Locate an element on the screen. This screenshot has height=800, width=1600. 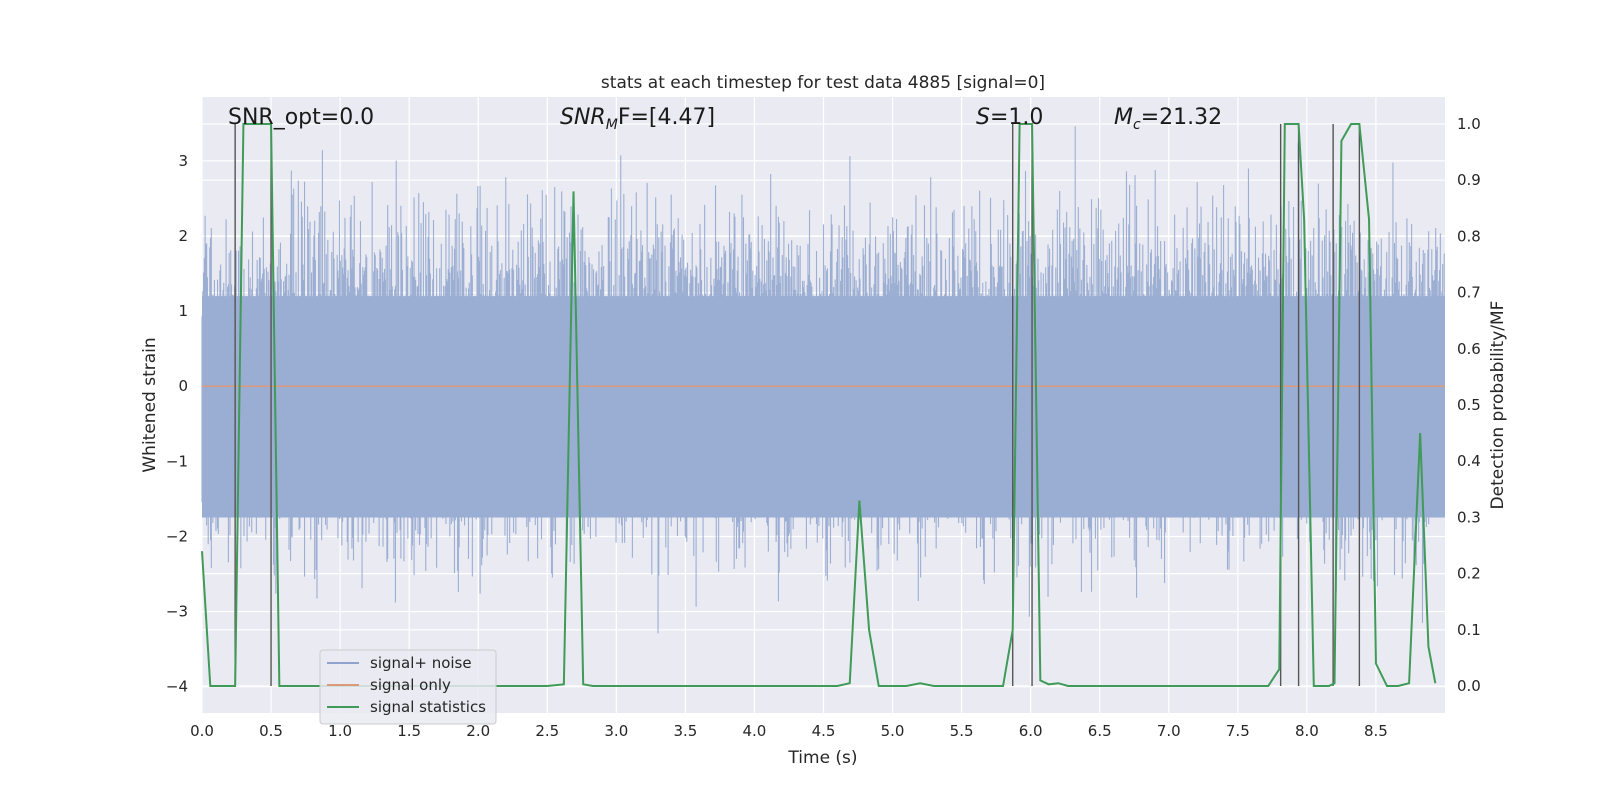
y2-axis-label: Detection probability/MF is located at coordinates (1498, 405).